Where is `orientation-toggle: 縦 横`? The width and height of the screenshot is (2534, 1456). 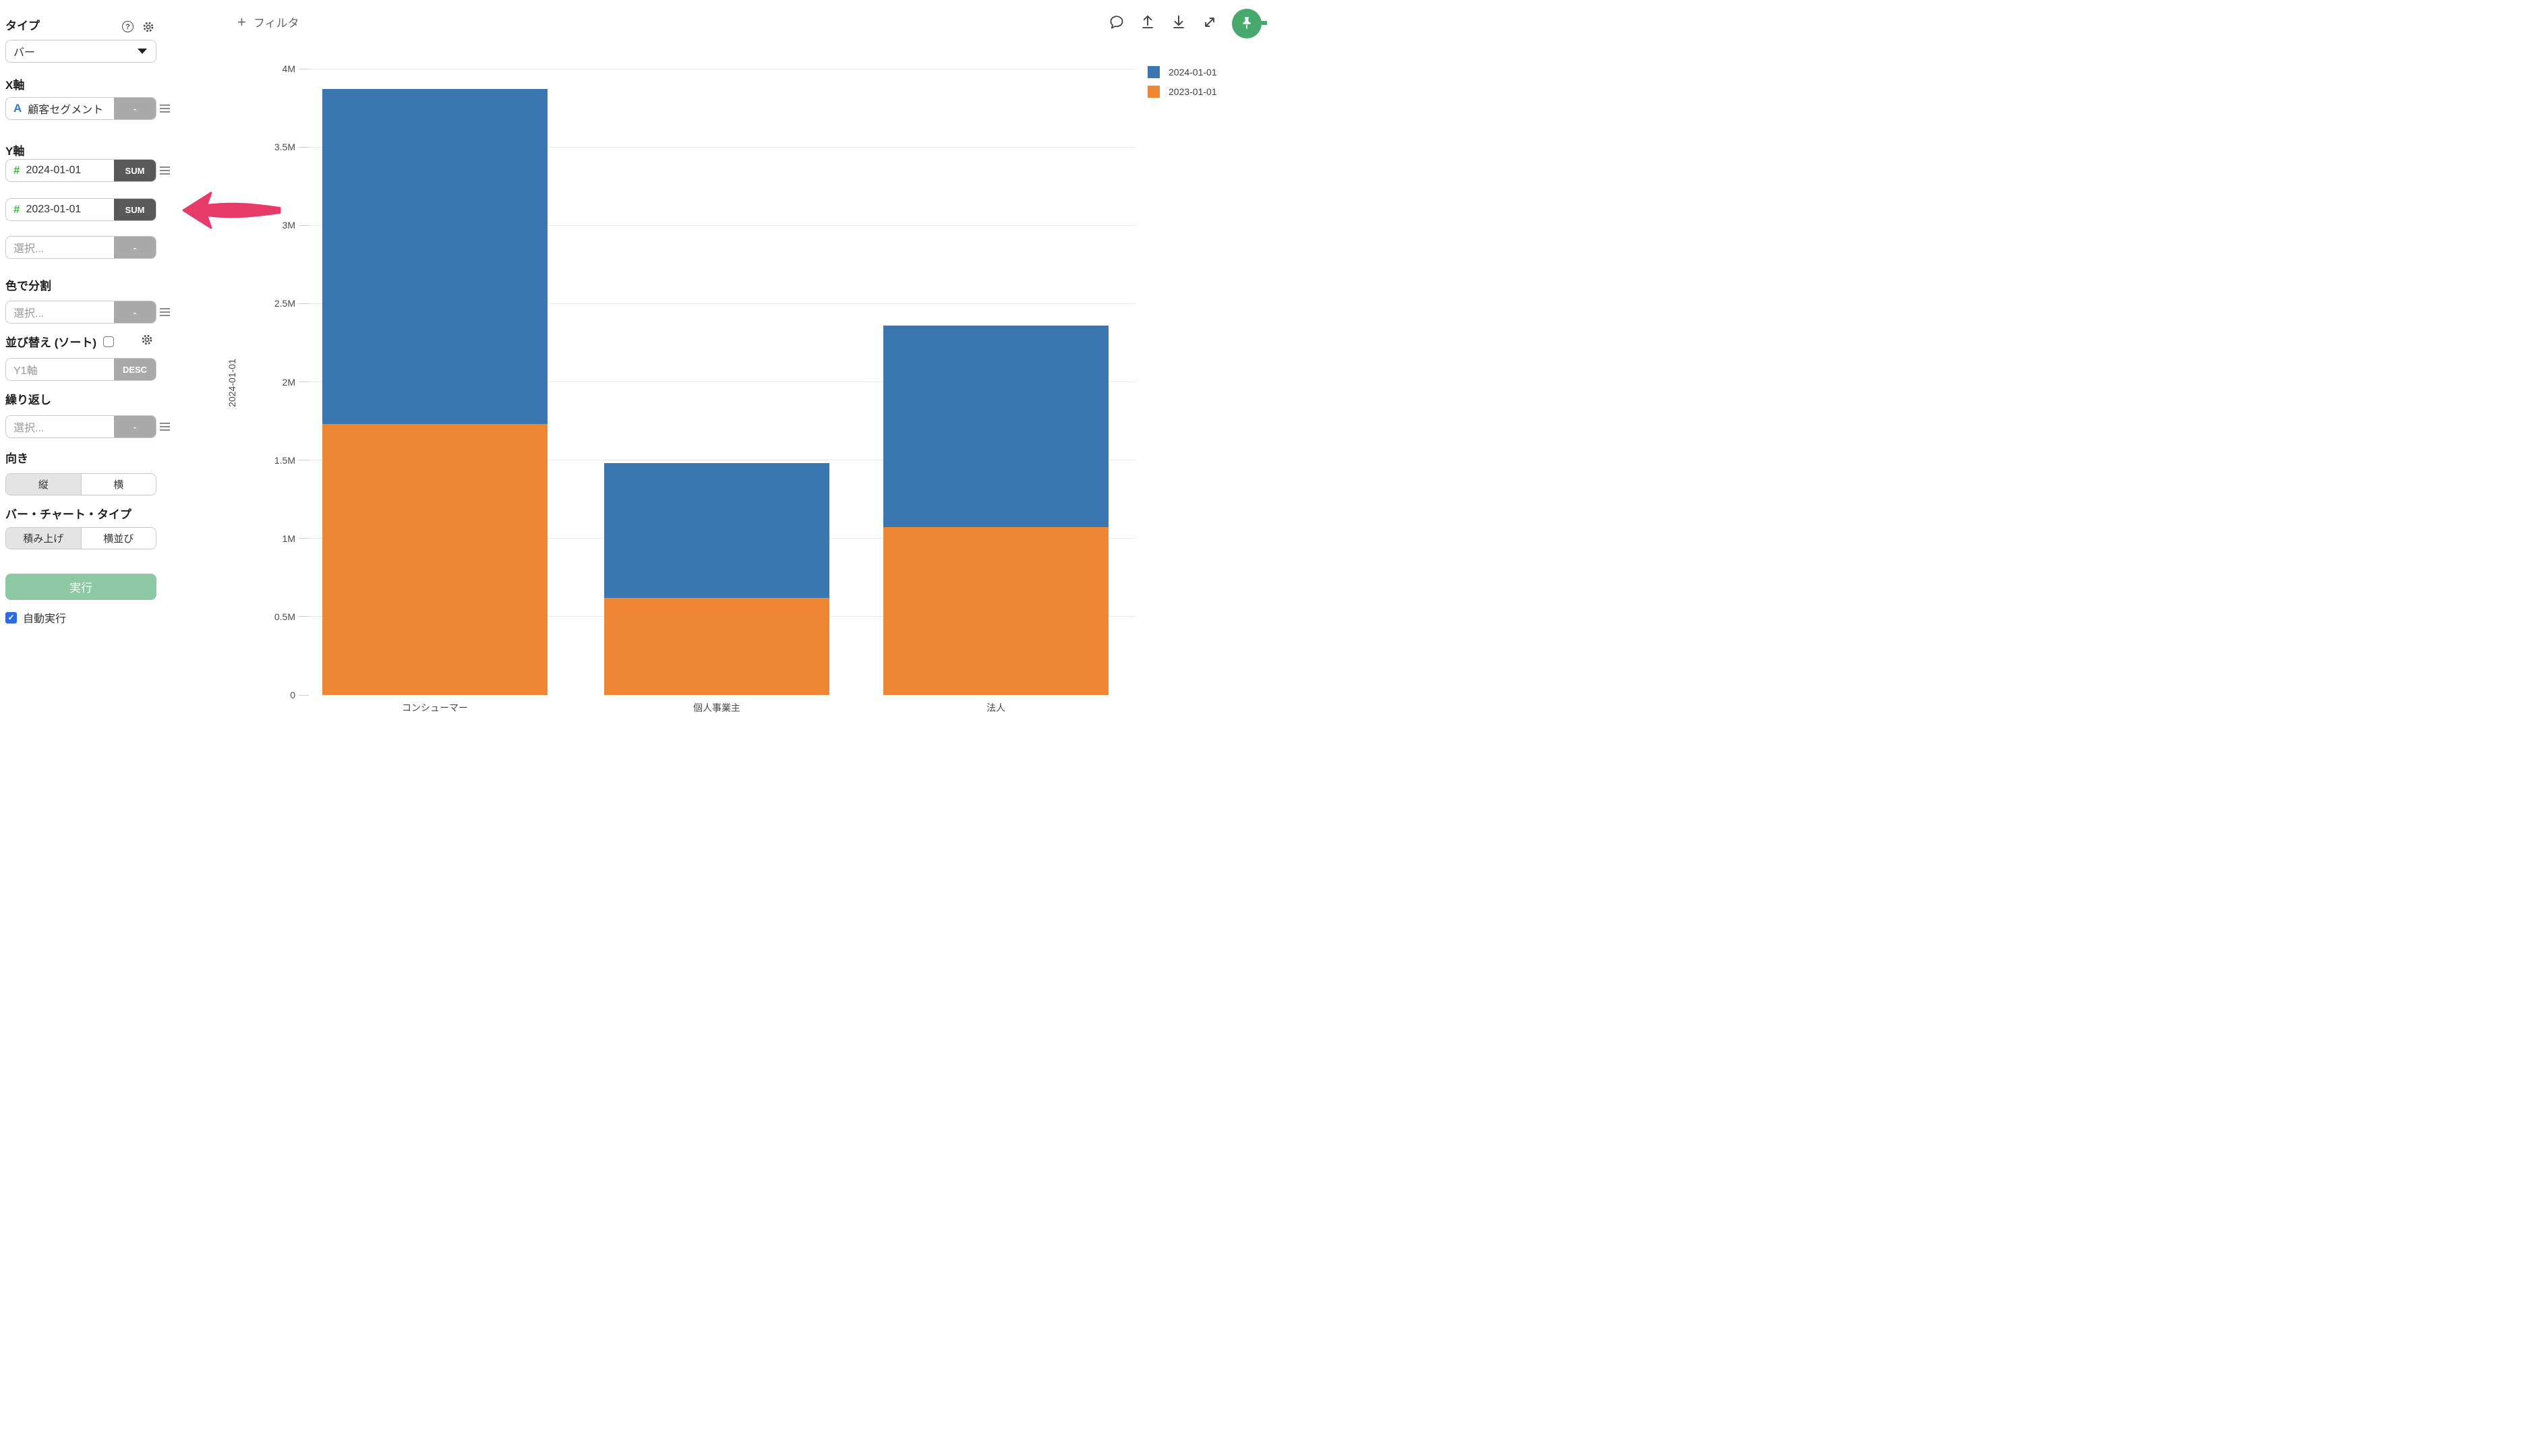 orientation-toggle: 縦 横 is located at coordinates (80, 484).